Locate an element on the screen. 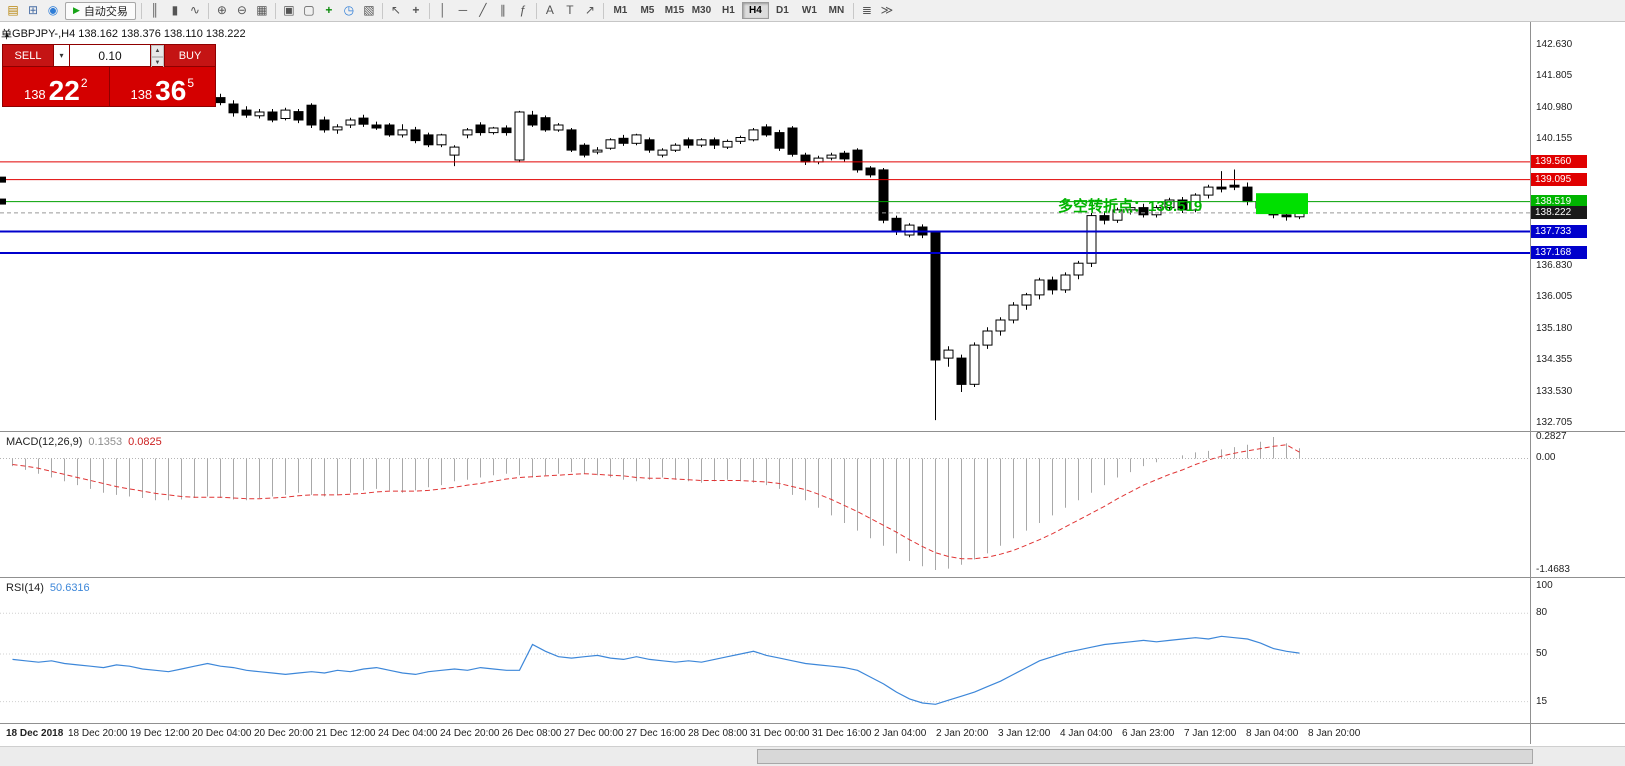  rsi-tick-label: 15 is located at coordinates (1542, 701).